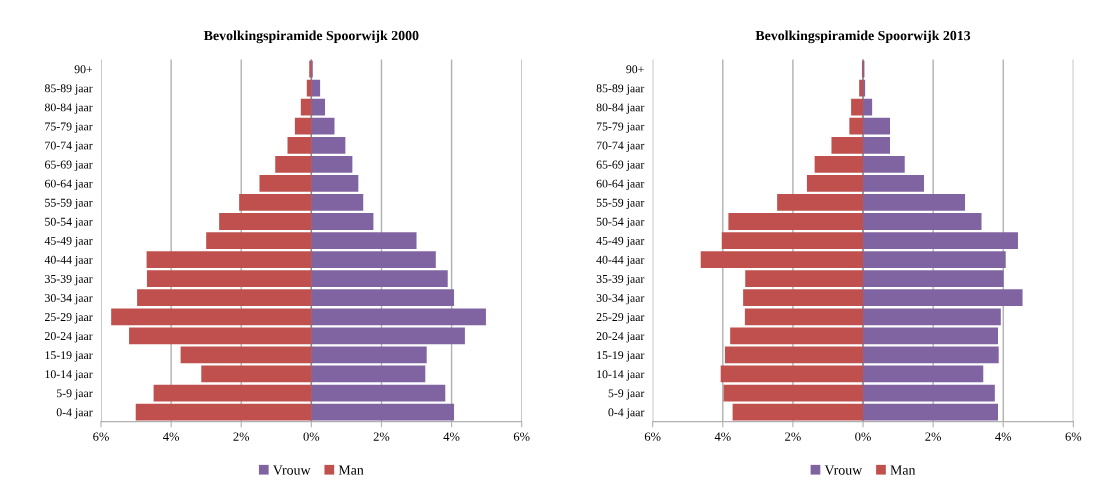  Describe the element at coordinates (69, 375) in the screenshot. I see `y-tick-label: 10-14 jaar` at that location.